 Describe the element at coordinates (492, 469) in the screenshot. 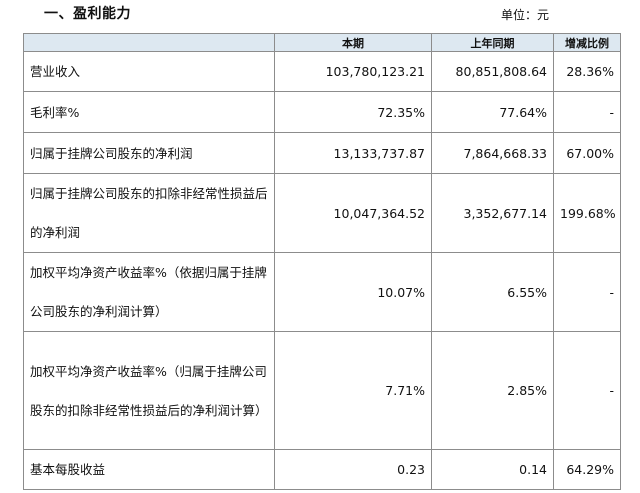

I see `row-previous: 0.14` at that location.